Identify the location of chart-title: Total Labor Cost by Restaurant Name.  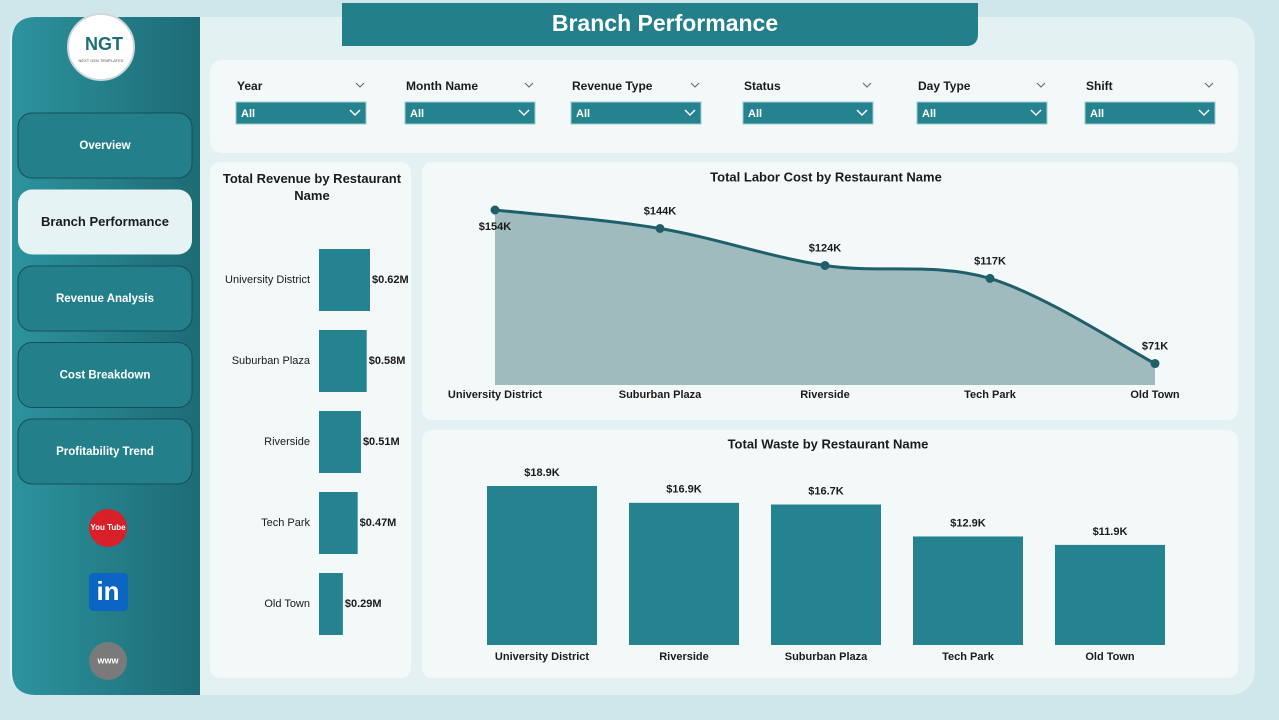
(826, 176).